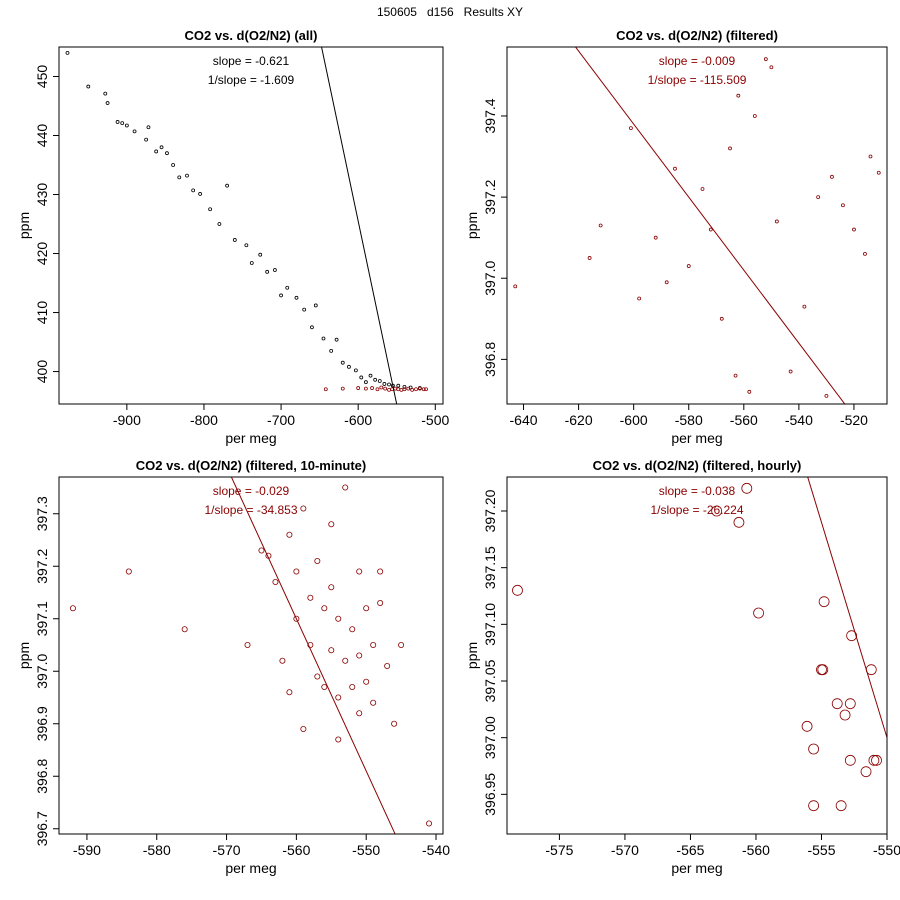 This screenshot has height=900, width=900. Describe the element at coordinates (87, 850) in the screenshot. I see `x-tick-label: -590` at that location.